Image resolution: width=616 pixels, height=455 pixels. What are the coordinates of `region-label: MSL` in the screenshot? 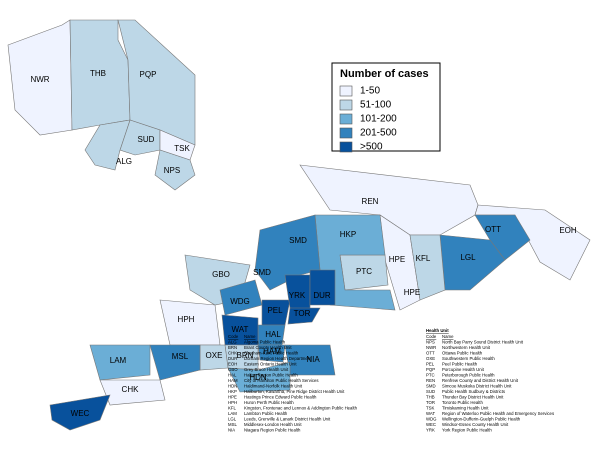 It's located at (180, 356).